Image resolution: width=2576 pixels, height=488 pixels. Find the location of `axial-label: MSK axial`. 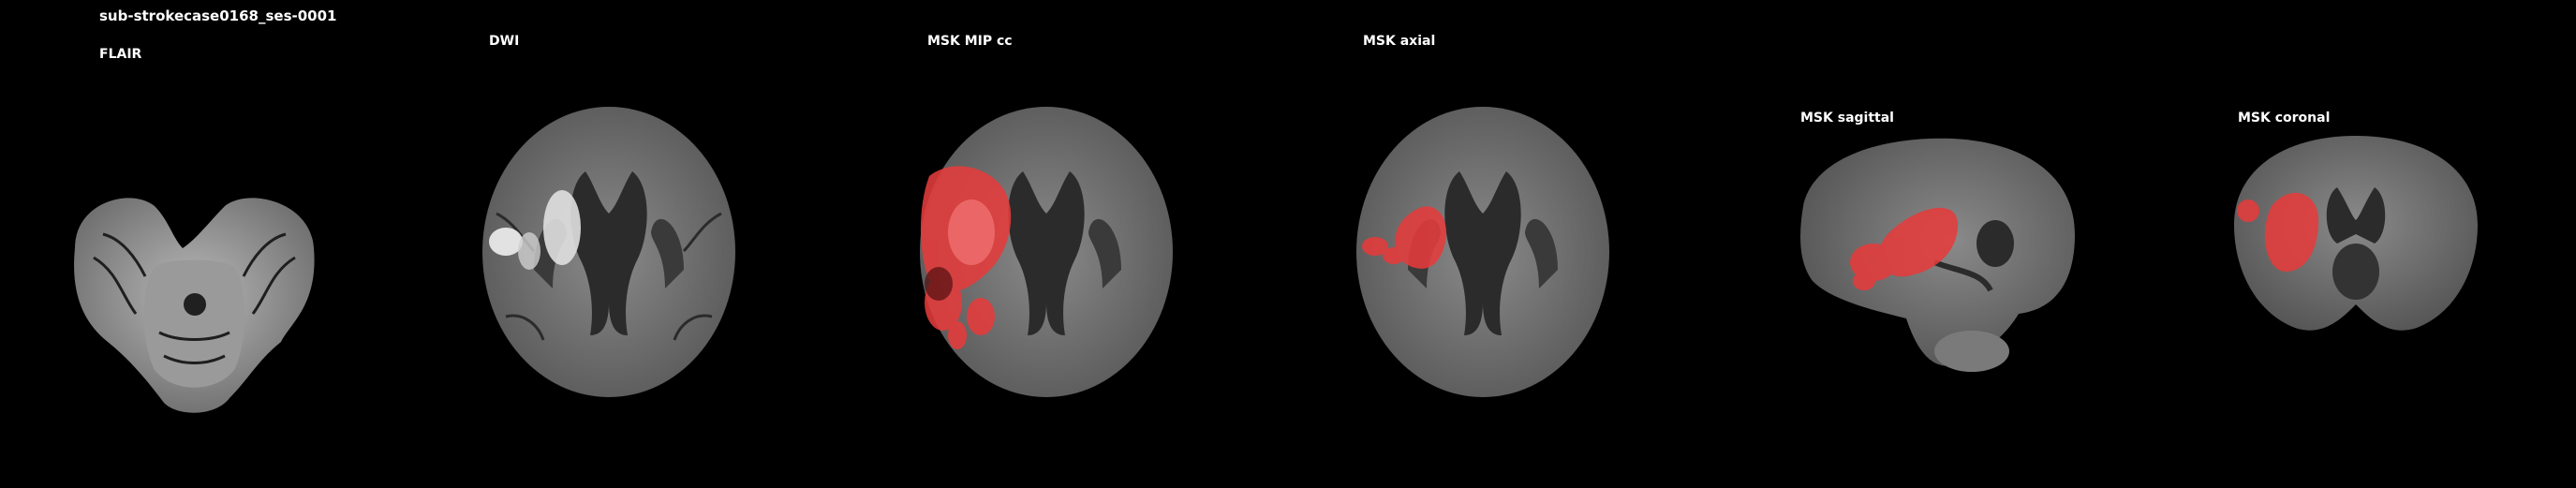

axial-label: MSK axial is located at coordinates (1399, 41).